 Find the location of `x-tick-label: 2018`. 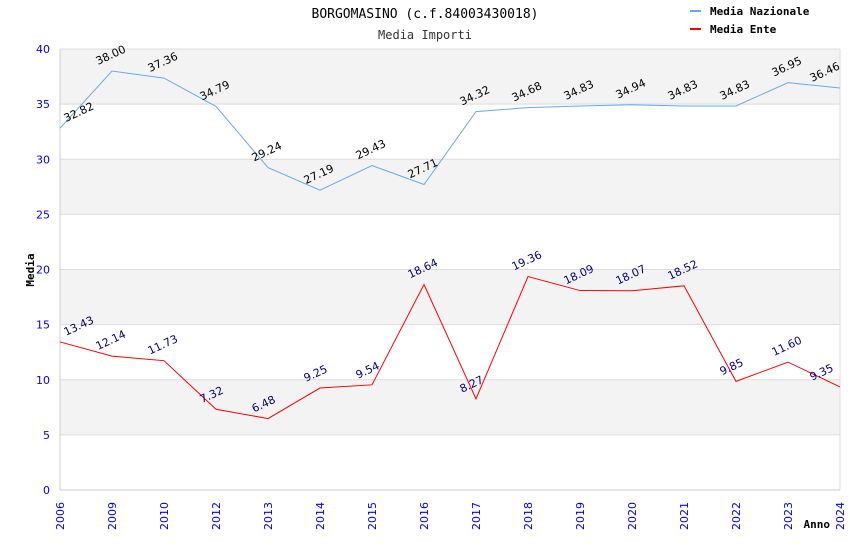

x-tick-label: 2018 is located at coordinates (528, 516).